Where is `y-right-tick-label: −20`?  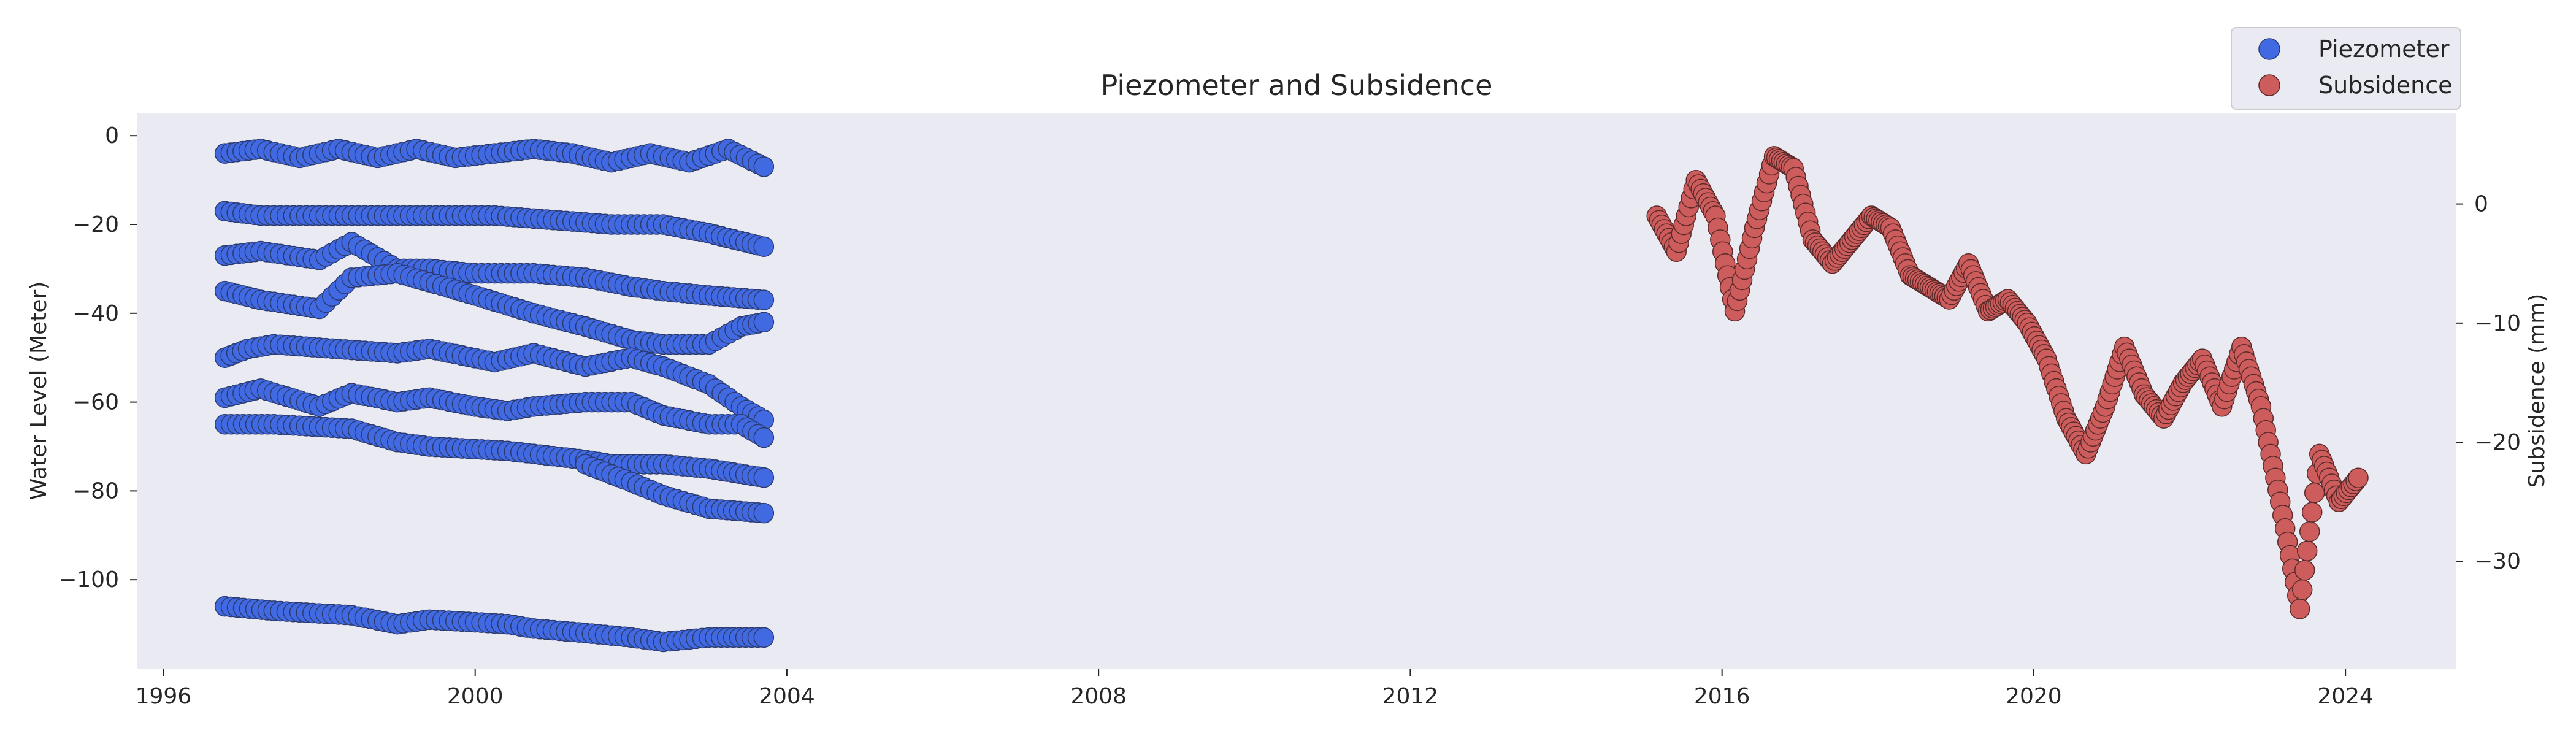
y-right-tick-label: −20 is located at coordinates (2497, 442).